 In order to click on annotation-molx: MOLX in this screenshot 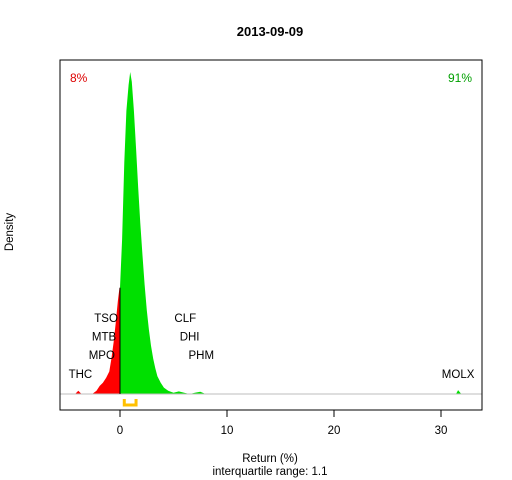, I will do `click(458, 375)`.